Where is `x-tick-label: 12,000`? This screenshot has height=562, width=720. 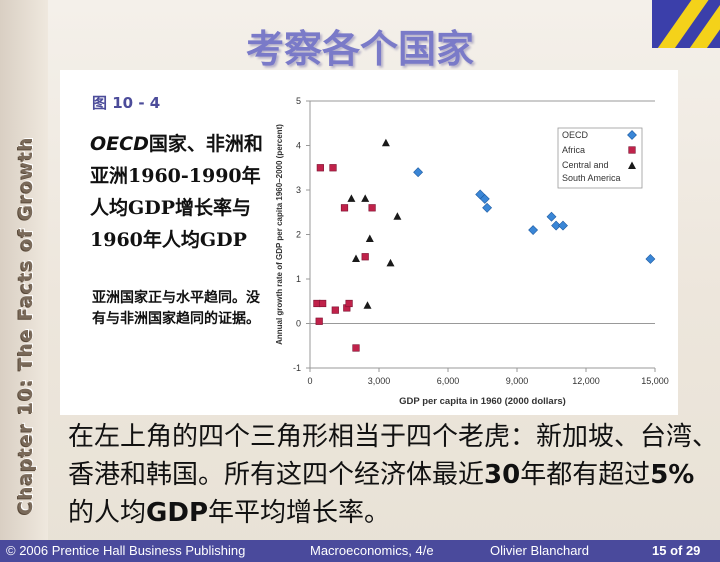 x-tick-label: 12,000 is located at coordinates (586, 381).